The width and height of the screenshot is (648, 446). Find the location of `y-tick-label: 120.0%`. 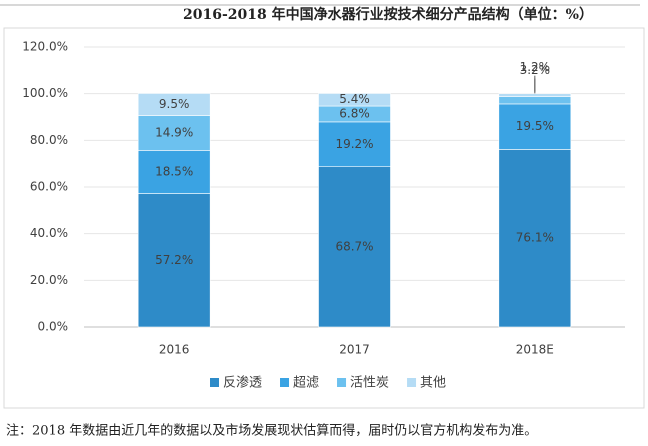

y-tick-label: 120.0% is located at coordinates (45, 47).